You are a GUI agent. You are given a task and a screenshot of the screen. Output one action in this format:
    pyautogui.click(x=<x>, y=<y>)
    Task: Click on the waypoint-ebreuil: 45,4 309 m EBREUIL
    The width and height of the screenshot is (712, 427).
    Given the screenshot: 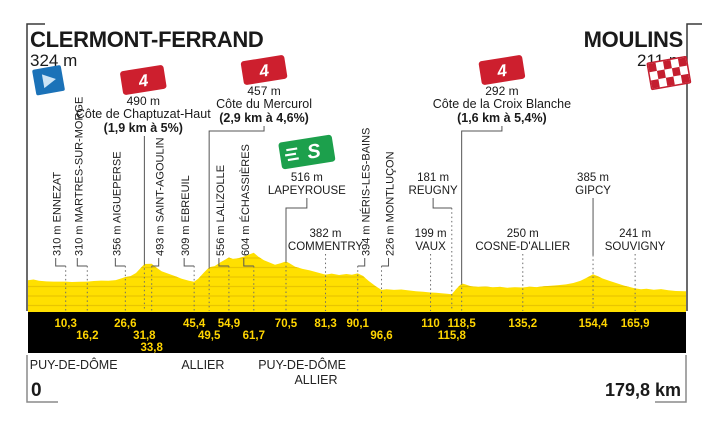 What is the action you would take?
    pyautogui.click(x=193, y=252)
    